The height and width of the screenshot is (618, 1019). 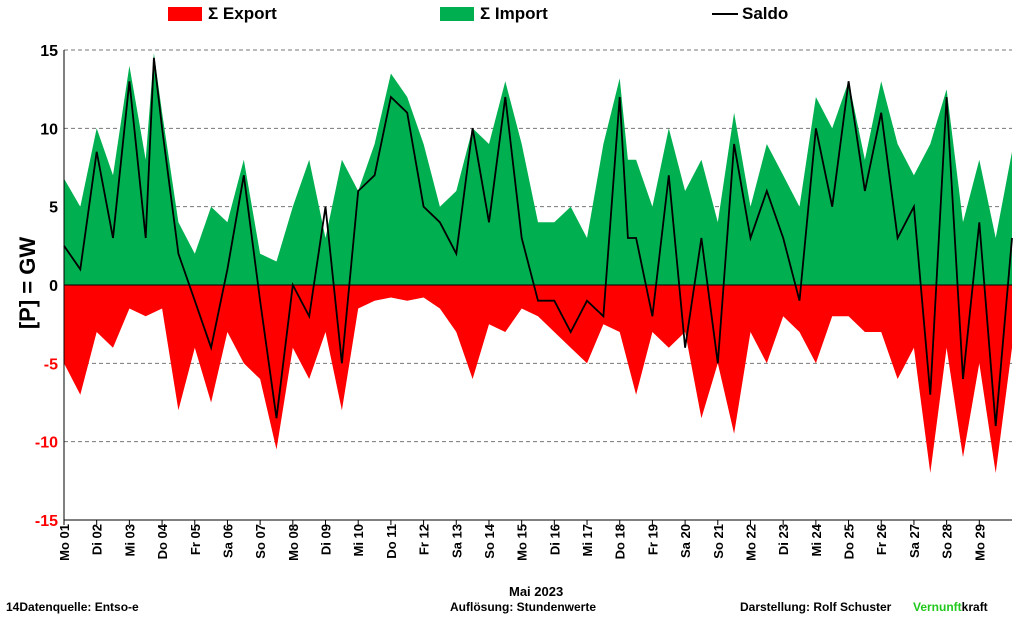 What do you see at coordinates (718, 541) in the screenshot?
I see `x-tick-label: So 21` at bounding box center [718, 541].